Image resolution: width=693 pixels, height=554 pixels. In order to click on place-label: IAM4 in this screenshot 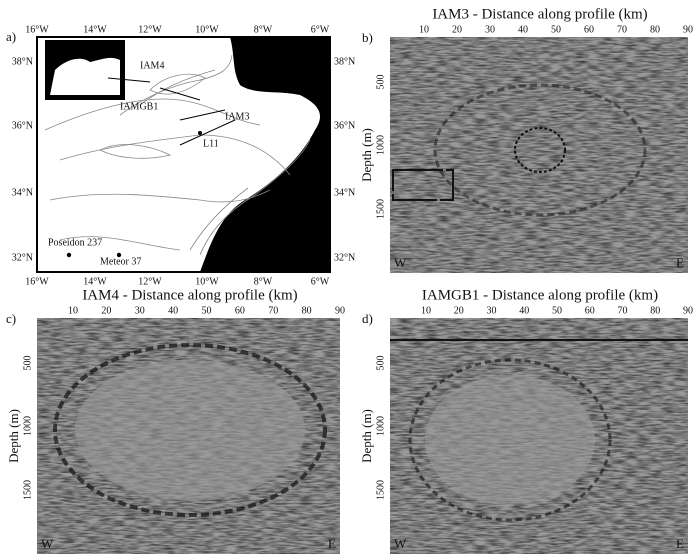, I will do `click(152, 65)`.